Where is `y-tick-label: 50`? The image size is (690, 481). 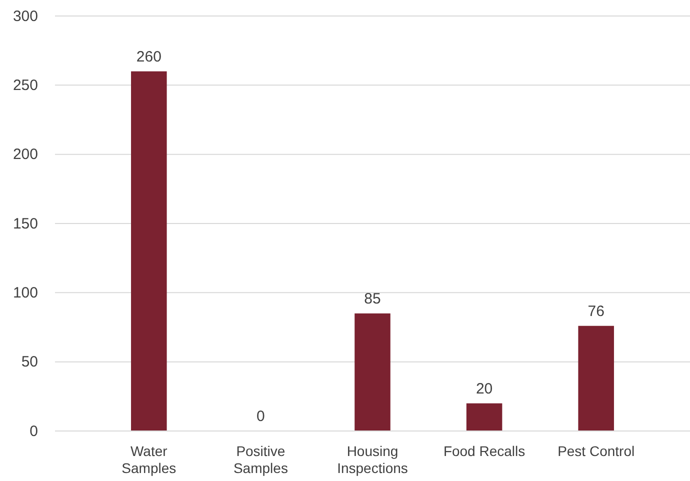
y-tick-label: 50 is located at coordinates (29, 362).